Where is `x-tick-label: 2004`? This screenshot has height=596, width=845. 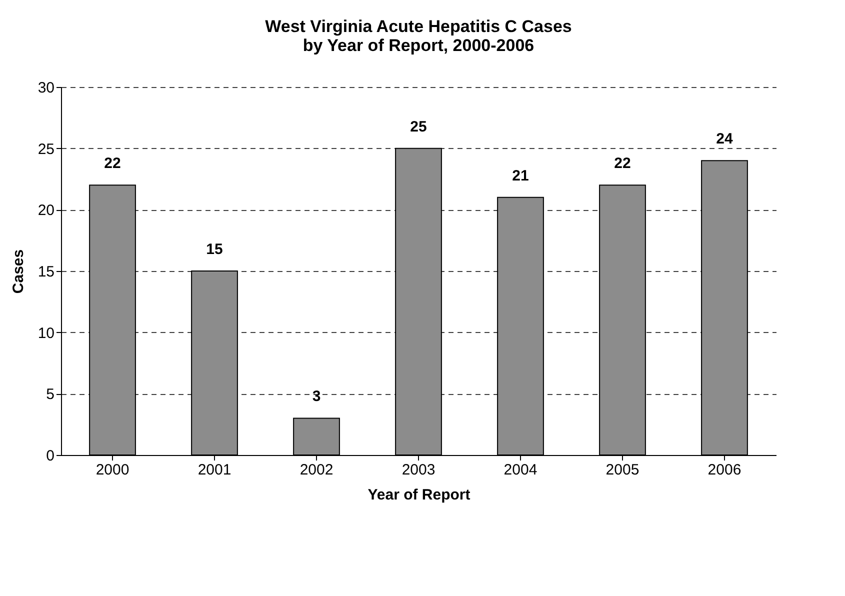 x-tick-label: 2004 is located at coordinates (521, 470).